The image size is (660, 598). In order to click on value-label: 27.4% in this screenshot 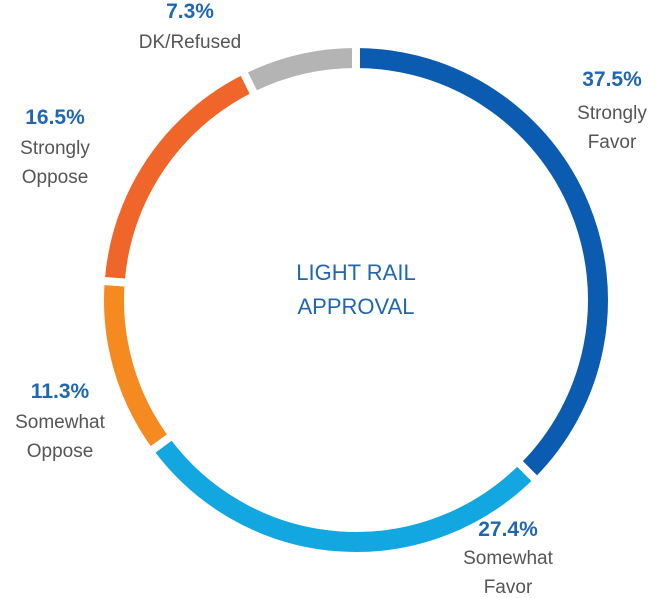, I will do `click(508, 529)`.